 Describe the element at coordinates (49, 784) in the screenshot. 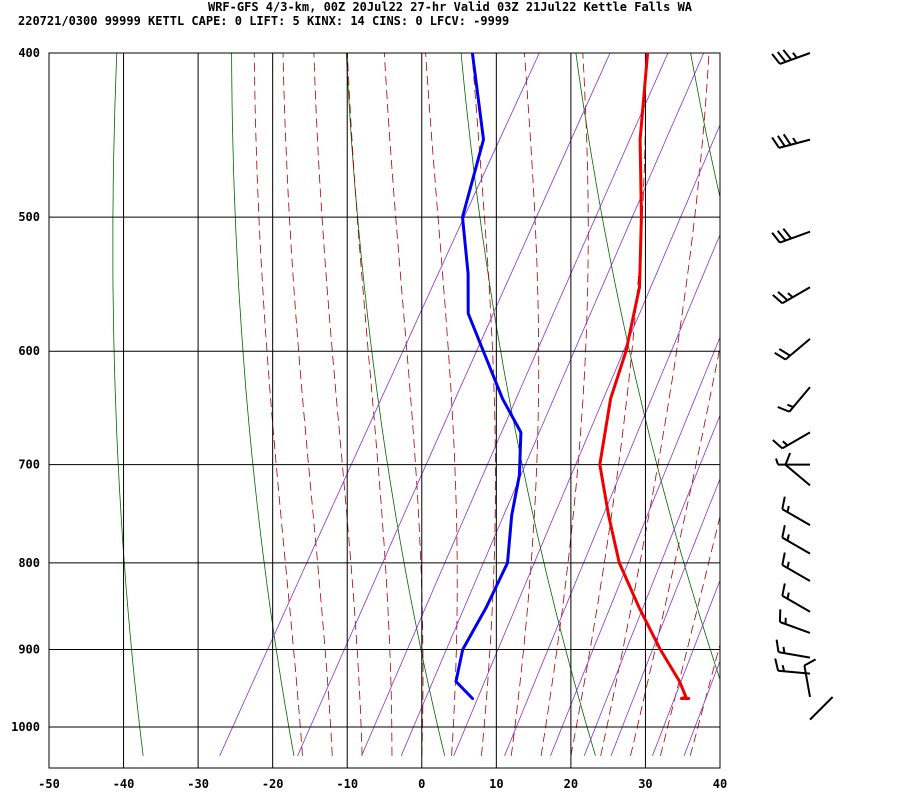

I see `x-tick-label: -50` at that location.